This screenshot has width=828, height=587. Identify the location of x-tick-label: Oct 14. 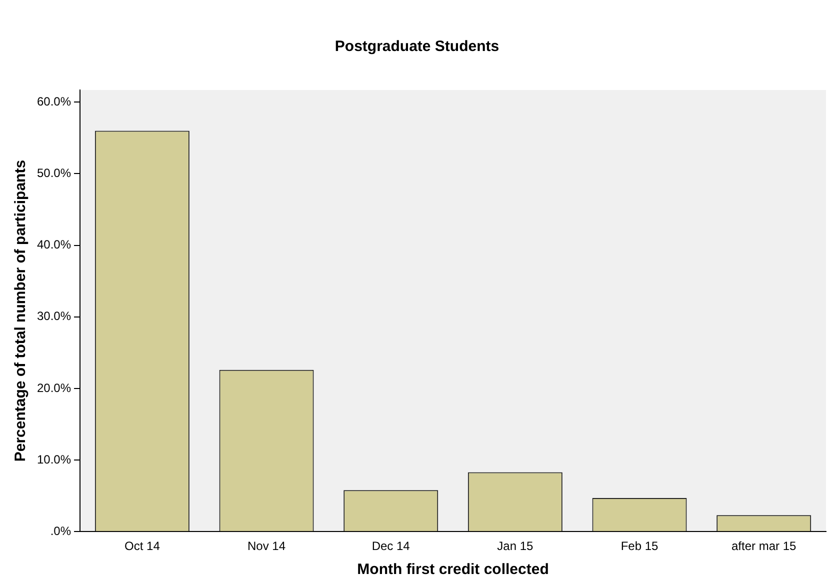
(142, 546).